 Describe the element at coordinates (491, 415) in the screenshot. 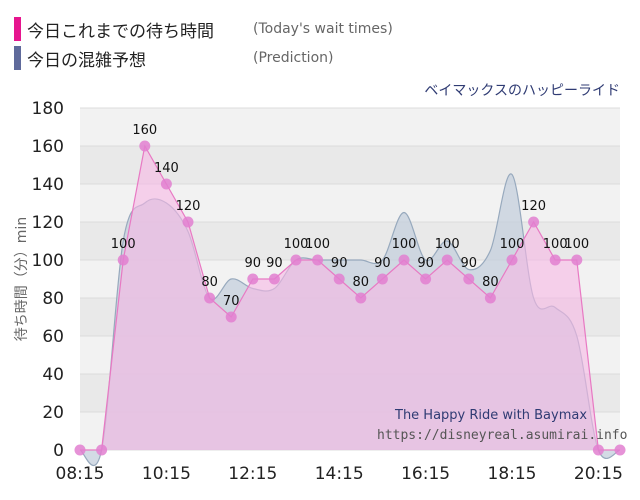

I see `credit-attraction-name: The Happy Ride with Baymax` at that location.